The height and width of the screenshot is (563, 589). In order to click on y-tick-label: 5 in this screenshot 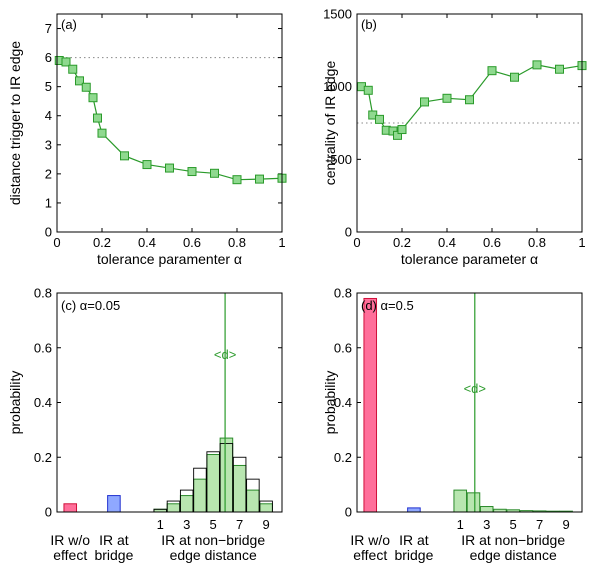, I will do `click(48, 86)`.